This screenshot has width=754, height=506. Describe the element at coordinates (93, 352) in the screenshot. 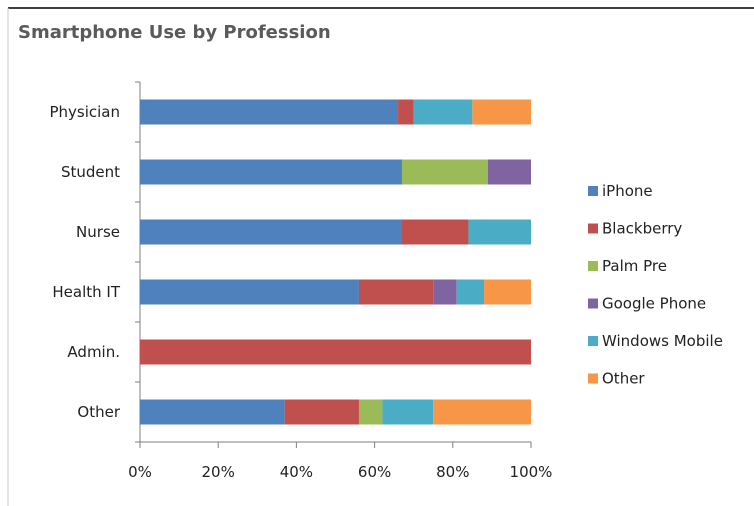

I see `category-label: Admin.` at that location.